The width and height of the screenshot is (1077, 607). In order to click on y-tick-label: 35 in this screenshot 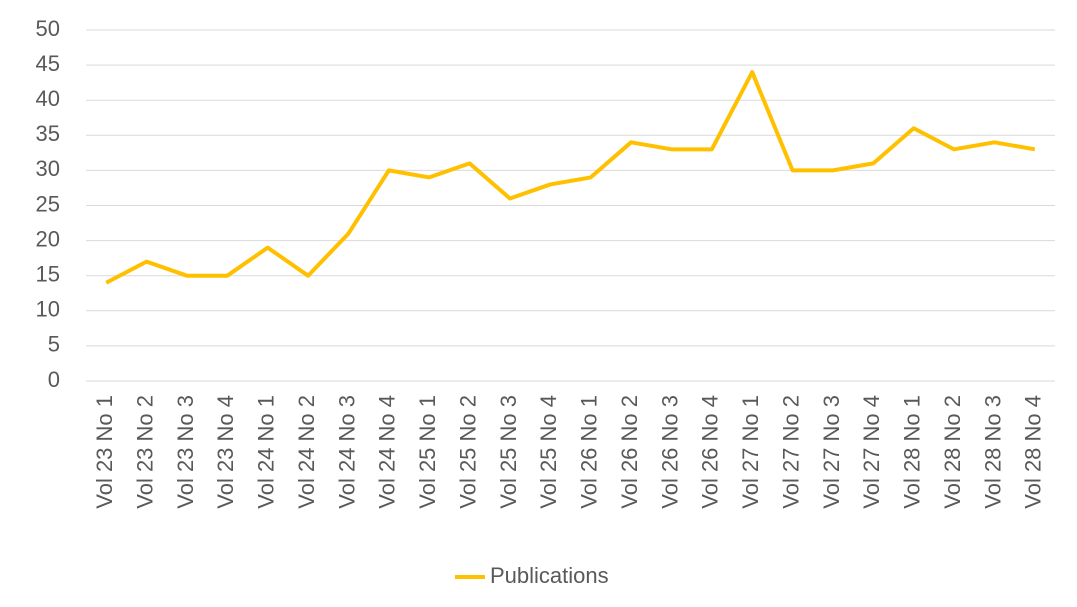, I will do `click(48, 133)`.